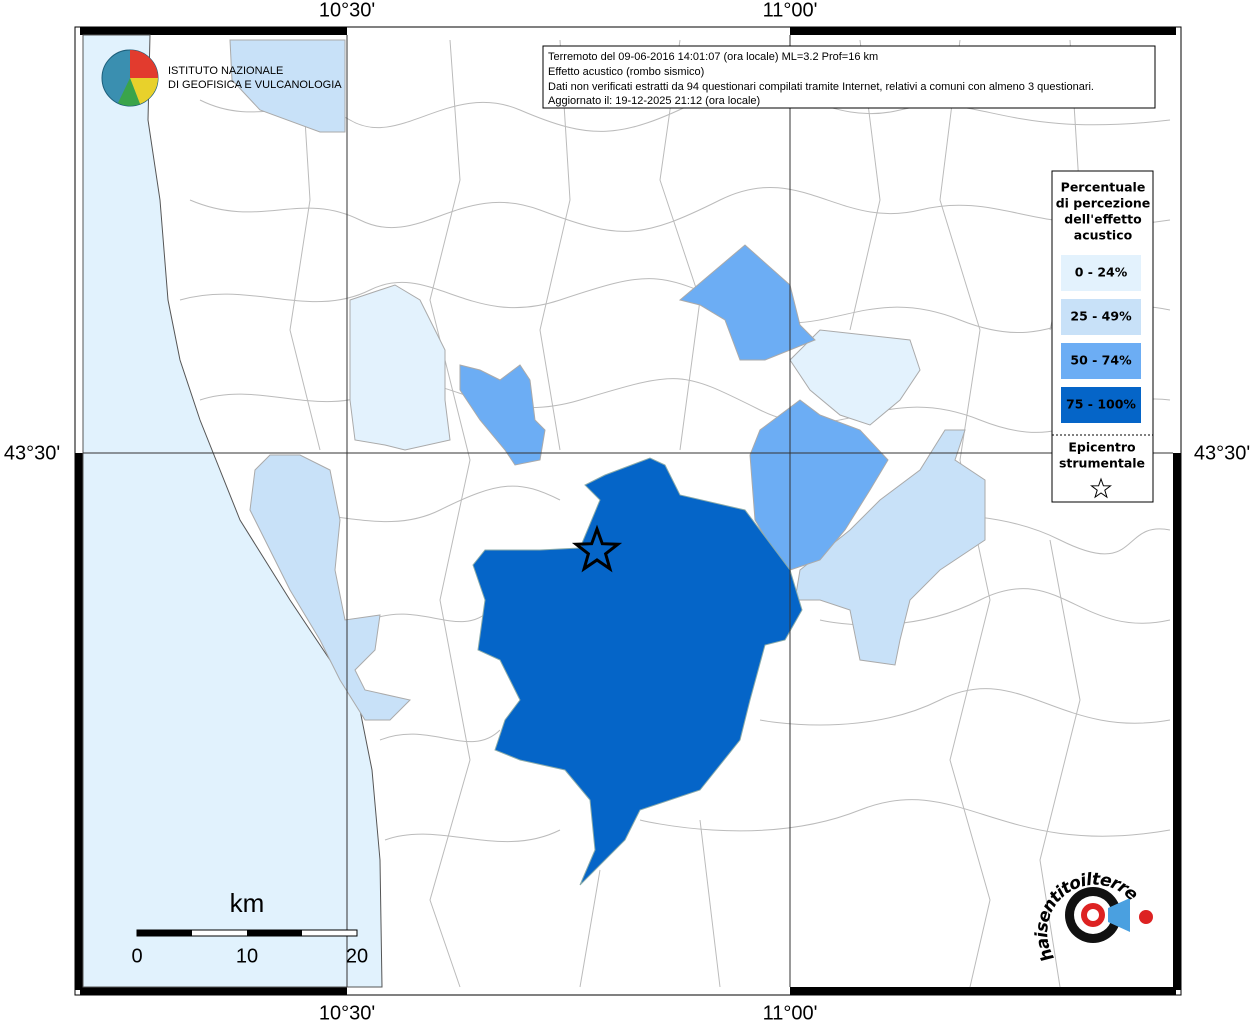 Image resolution: width=1255 pixels, height=1024 pixels. Describe the element at coordinates (247, 903) in the screenshot. I see `scale-unit: km` at that location.